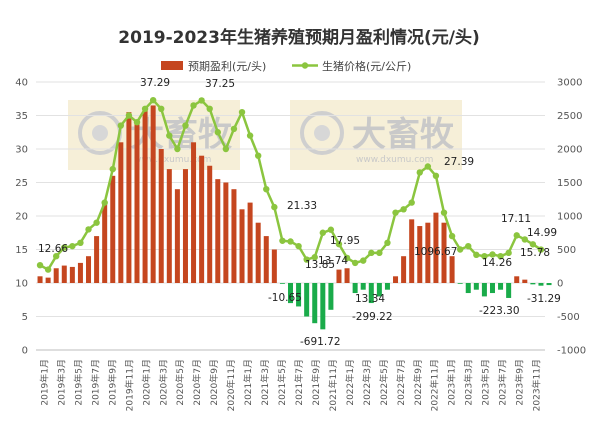 This screenshot has height=426, width=599. Describe the element at coordinates (214, 382) in the screenshot. I see `x-tick-label: 2020年9月` at that location.